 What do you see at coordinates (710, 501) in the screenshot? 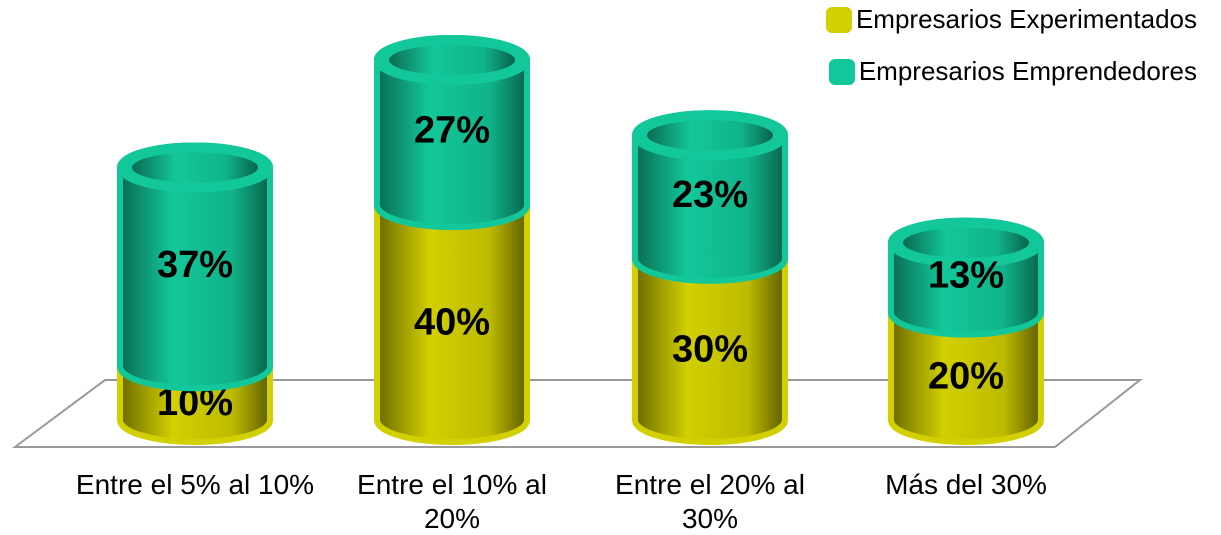
I see `x-tick-label: Entre el 20% al 30%` at bounding box center [710, 501].